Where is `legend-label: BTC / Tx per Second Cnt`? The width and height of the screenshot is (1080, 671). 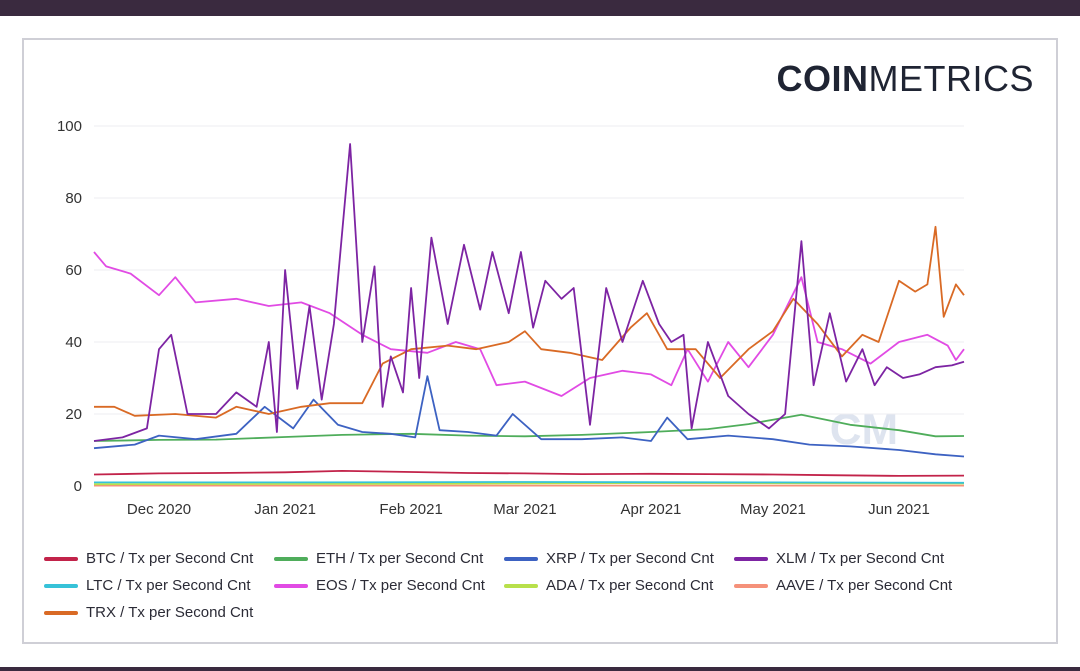 legend-label: BTC / Tx per Second Cnt is located at coordinates (170, 558).